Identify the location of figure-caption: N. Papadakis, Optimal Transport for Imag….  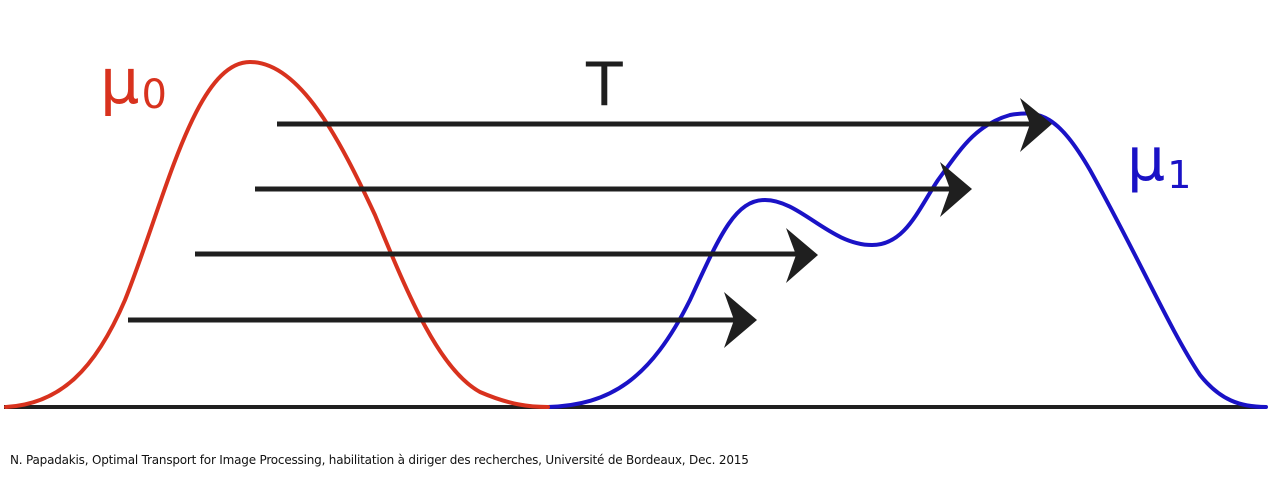
(379, 460).